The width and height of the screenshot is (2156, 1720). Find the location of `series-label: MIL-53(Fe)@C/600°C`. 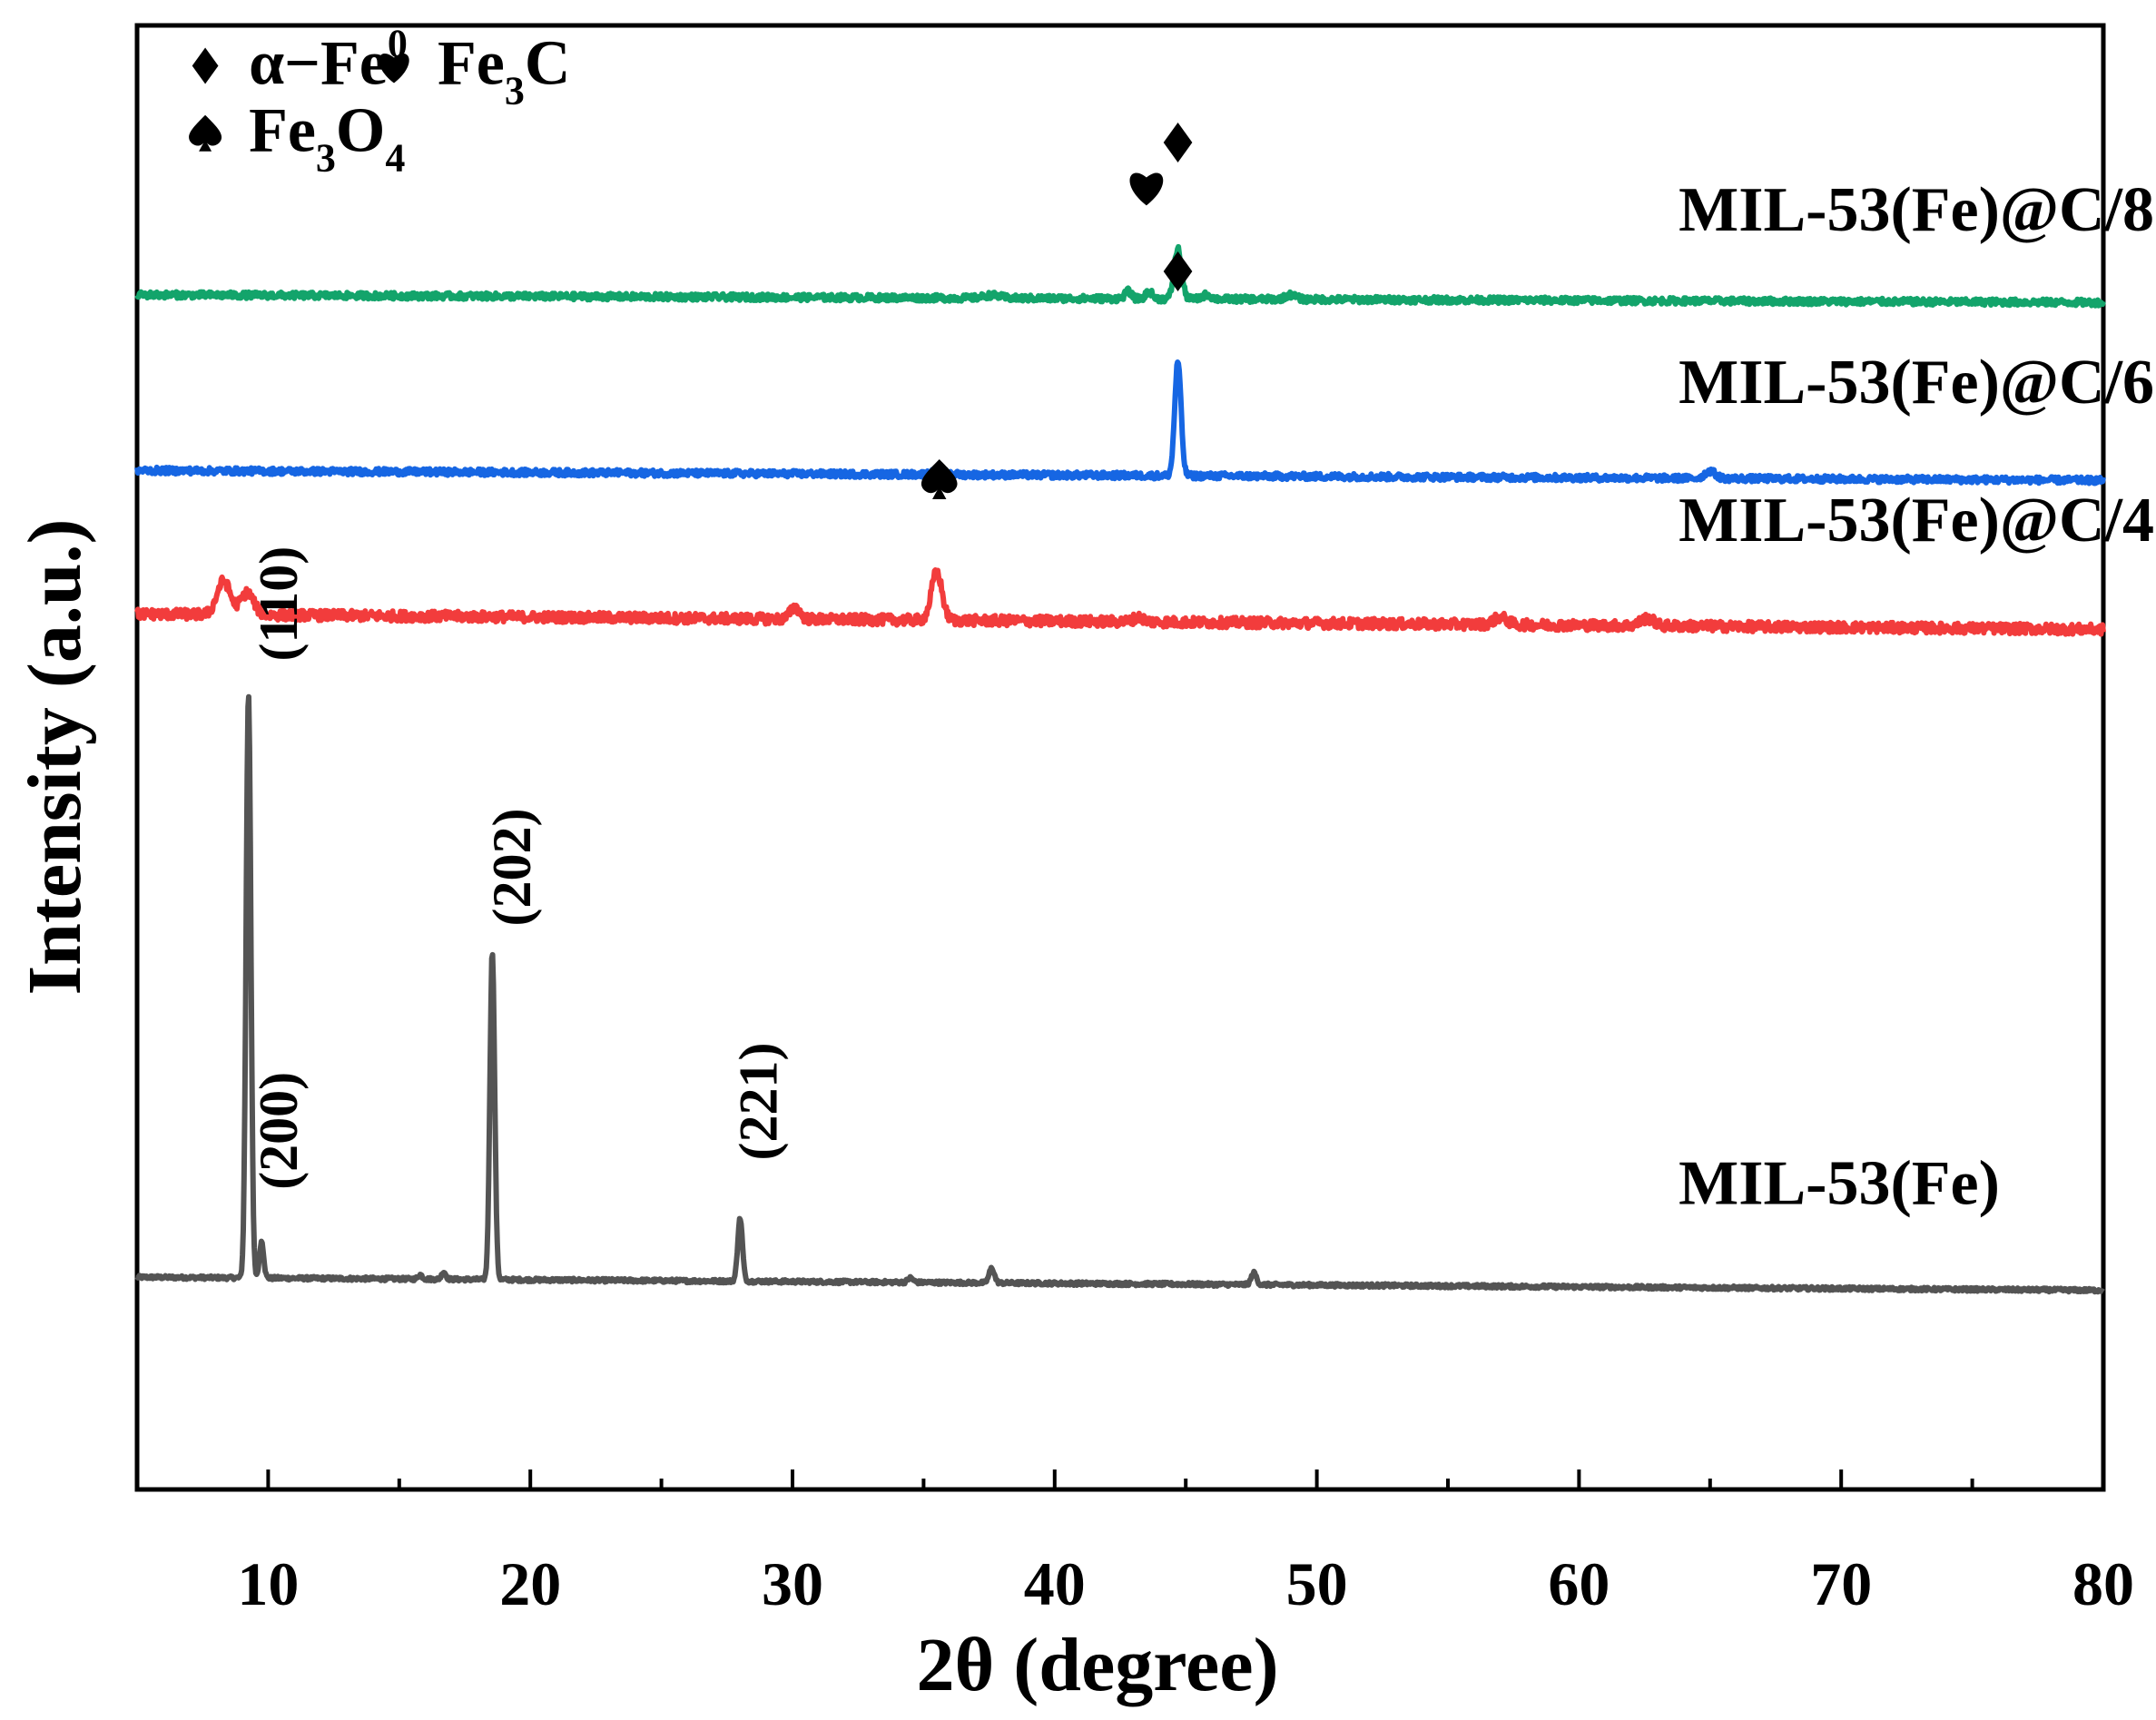

series-label: MIL-53(Fe)@C/600°C is located at coordinates (1917, 383).